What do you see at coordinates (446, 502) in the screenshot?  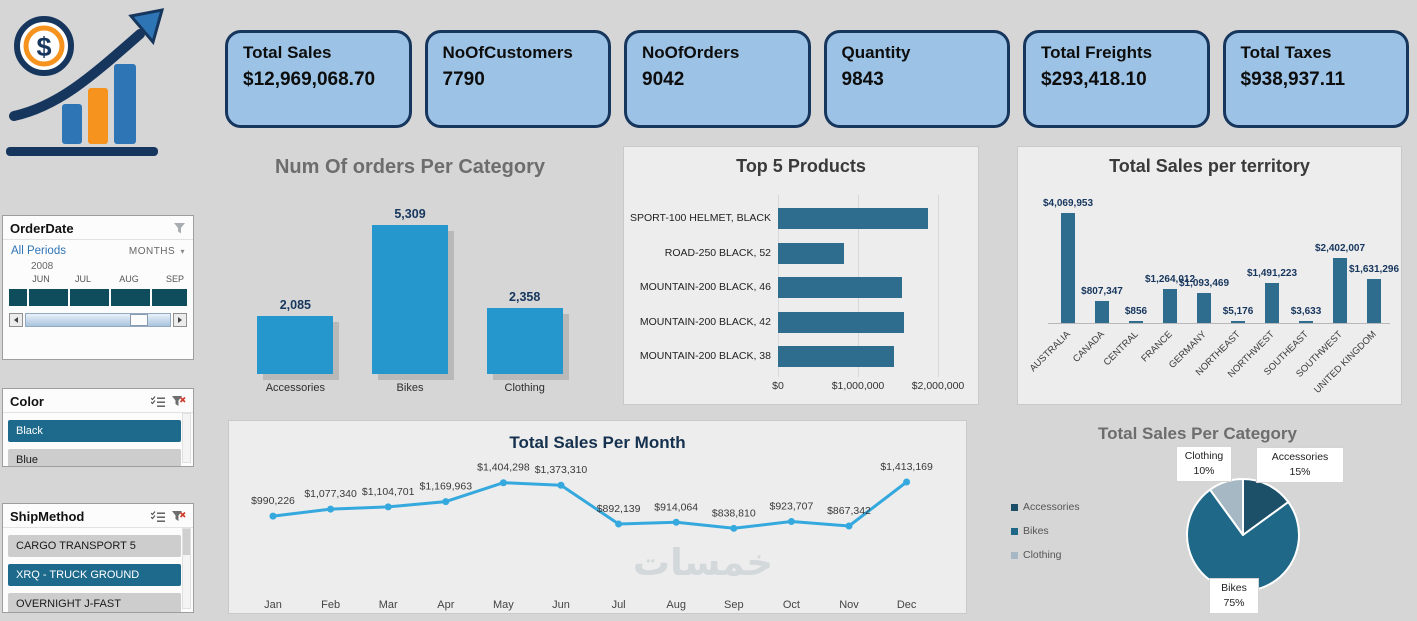 I see `data-point-apr` at bounding box center [446, 502].